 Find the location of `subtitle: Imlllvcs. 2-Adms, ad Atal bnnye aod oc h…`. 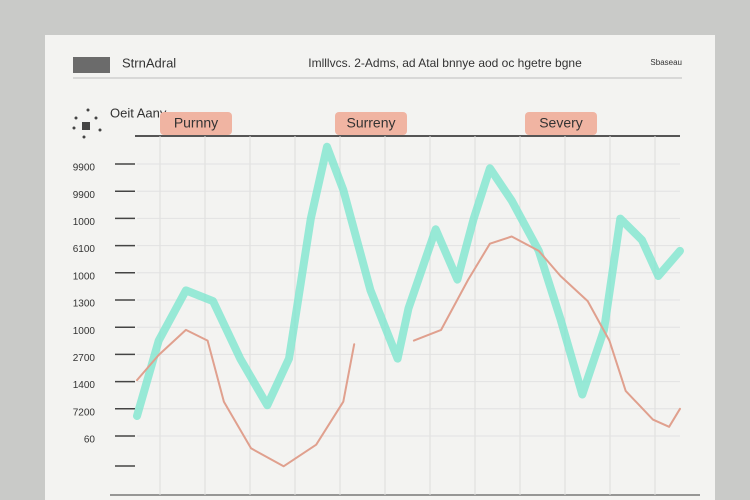

subtitle: Imlllvcs. 2-Adms, ad Atal bnnye aod oc h… is located at coordinates (445, 63).